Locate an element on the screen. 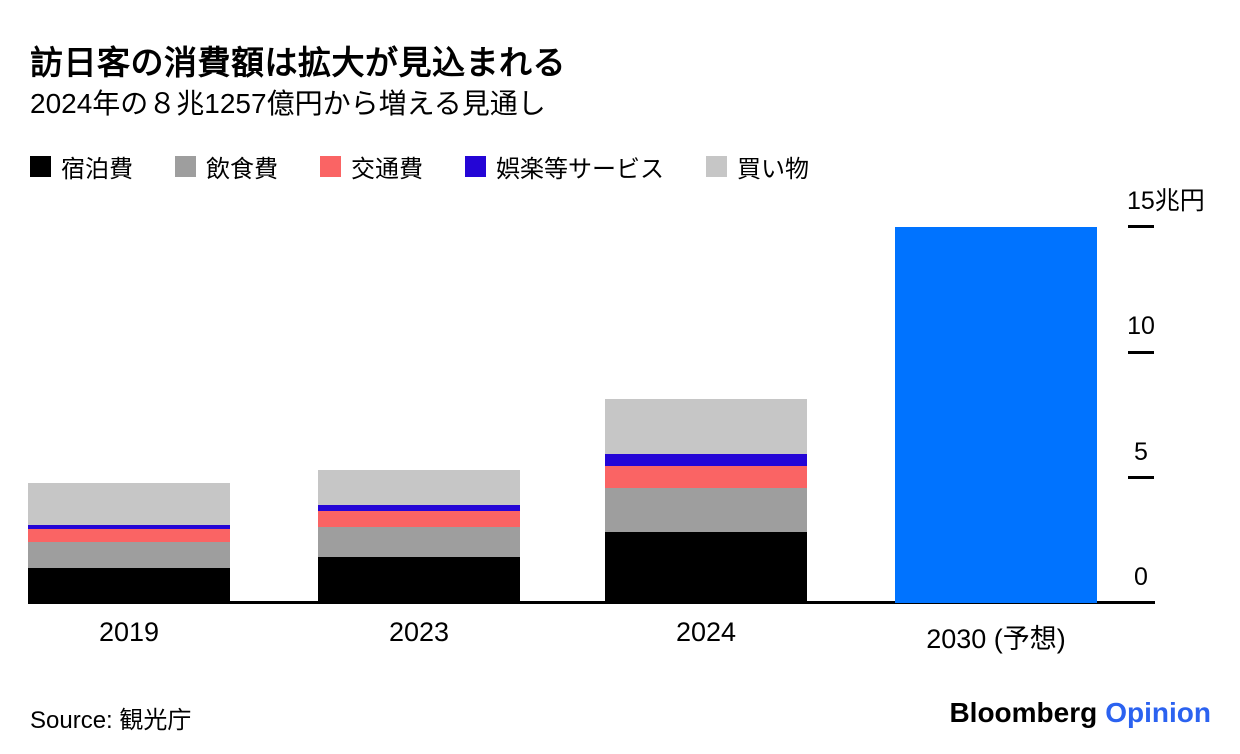 The height and width of the screenshot is (754, 1240). chart-subtitle: 2024年の８兆1257億円から増える見通し is located at coordinates (288, 103).